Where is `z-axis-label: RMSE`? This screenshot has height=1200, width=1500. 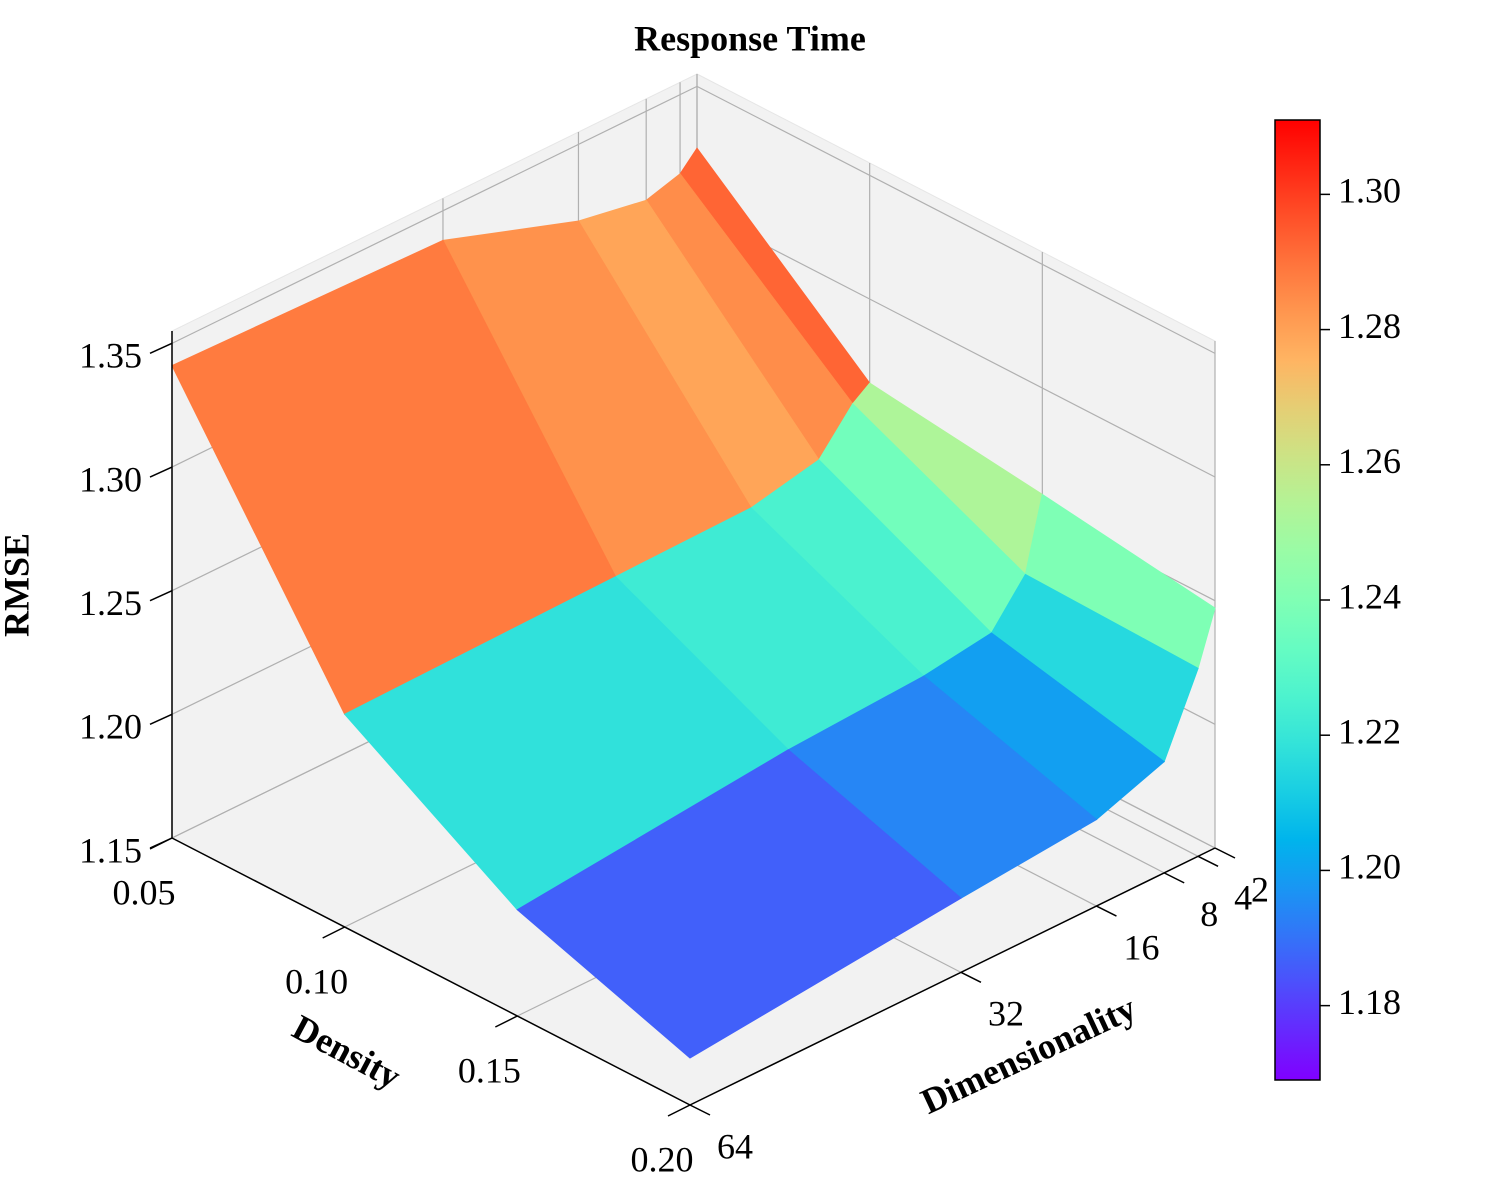
z-axis-label: RMSE is located at coordinates (18, 585).